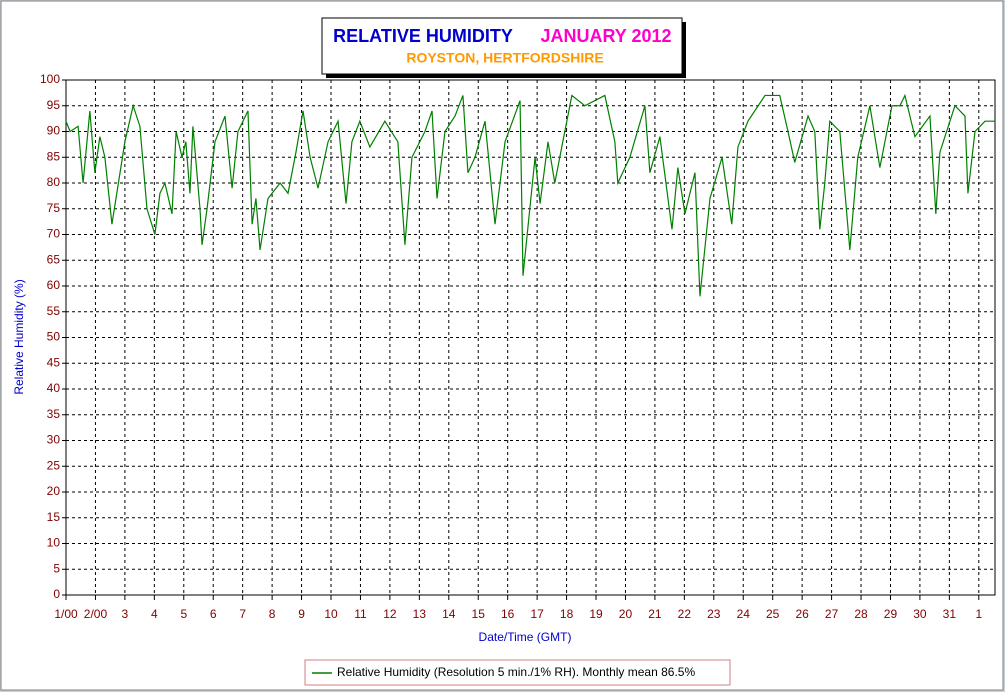 The height and width of the screenshot is (692, 1005). Describe the element at coordinates (96, 614) in the screenshot. I see `x-tick-label: 2/00` at that location.